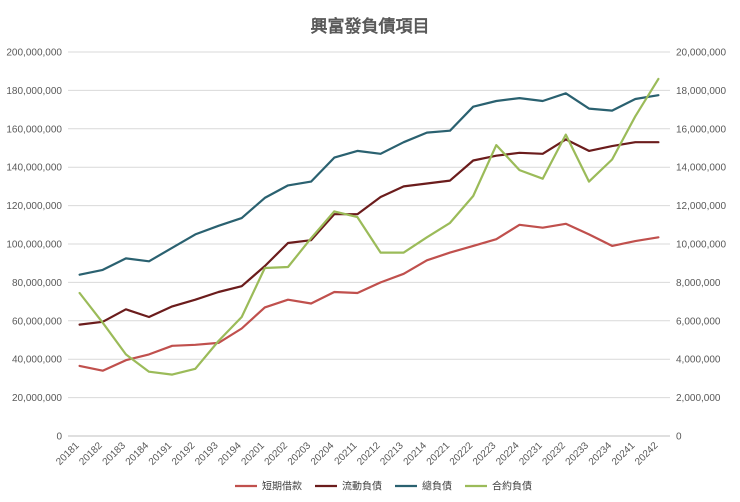 This screenshot has width=740, height=502. Describe the element at coordinates (624, 454) in the screenshot. I see `x-tick-label: 20241` at that location.